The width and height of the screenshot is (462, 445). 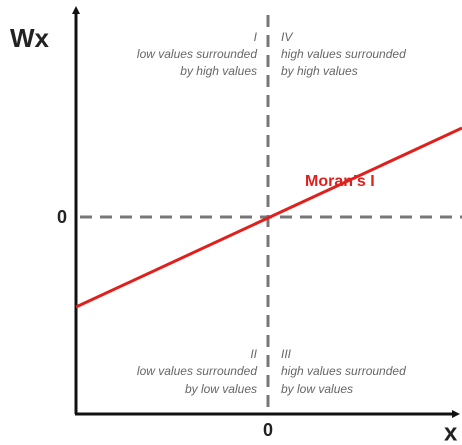 What do you see at coordinates (340, 181) in the screenshot?
I see `line-label: Moran’s I` at bounding box center [340, 181].